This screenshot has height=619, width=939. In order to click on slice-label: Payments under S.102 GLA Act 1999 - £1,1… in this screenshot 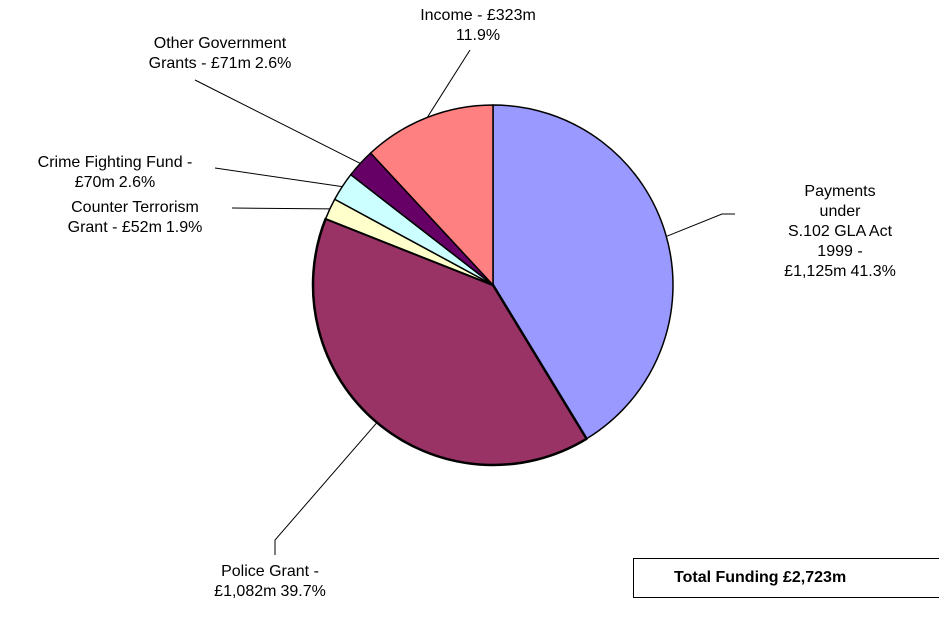, I will do `click(840, 232)`.